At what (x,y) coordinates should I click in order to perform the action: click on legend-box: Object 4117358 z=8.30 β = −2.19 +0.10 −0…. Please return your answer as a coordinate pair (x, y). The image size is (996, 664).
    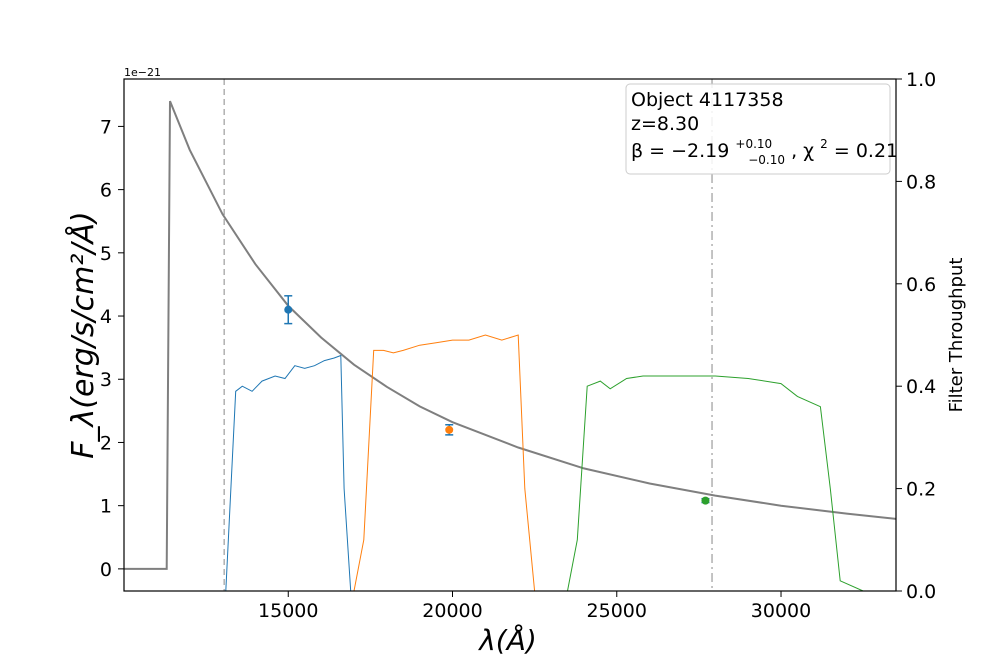
    Looking at the image, I should click on (761, 129).